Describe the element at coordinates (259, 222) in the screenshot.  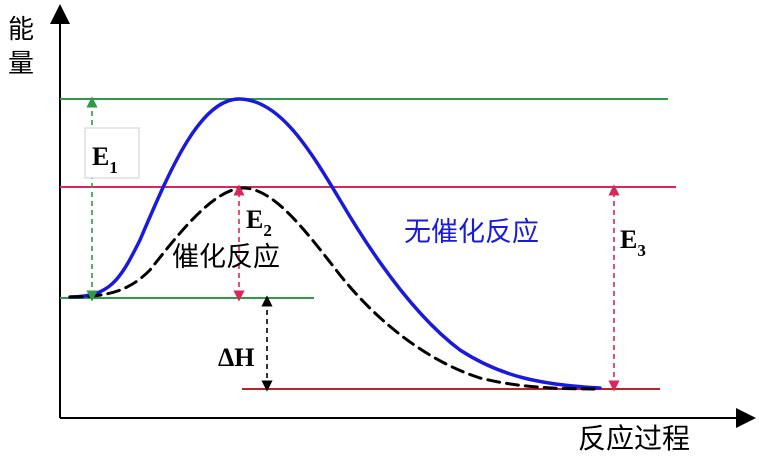
I see `e2-label: E2` at that location.